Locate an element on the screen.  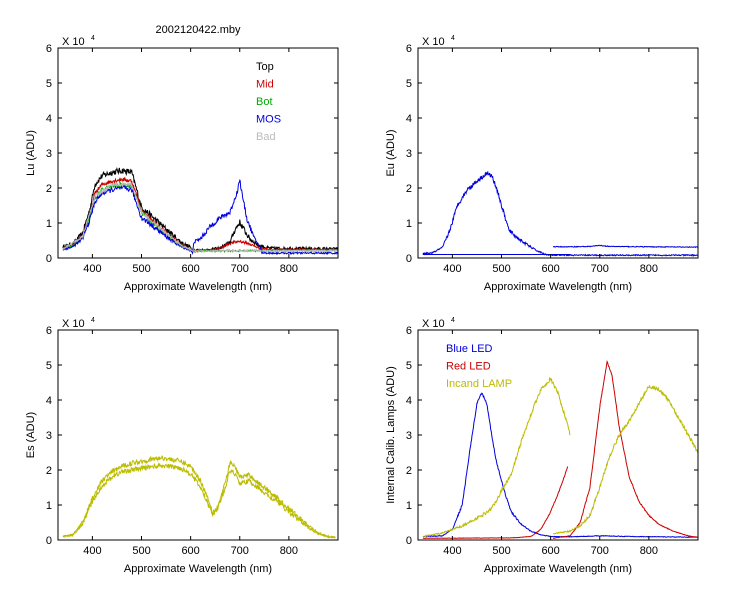
legend-entry: Top is located at coordinates (265, 67).